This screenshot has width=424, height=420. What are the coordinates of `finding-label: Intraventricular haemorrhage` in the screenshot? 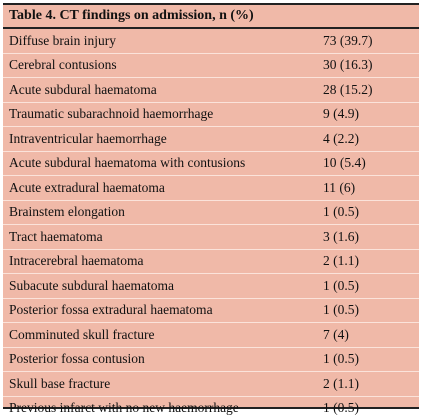 It's located at (163, 139).